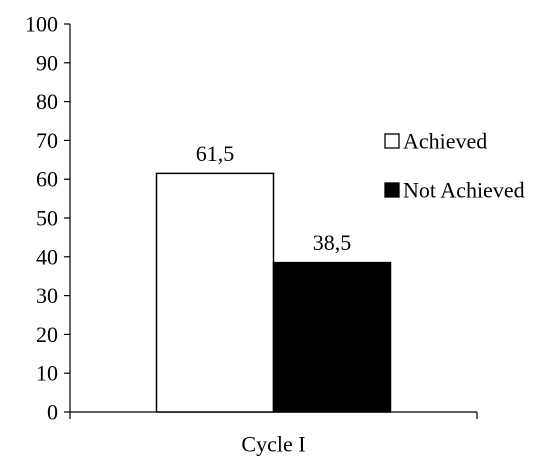 The width and height of the screenshot is (553, 459). I want to click on y-tick-label: 80, so click(47, 101).